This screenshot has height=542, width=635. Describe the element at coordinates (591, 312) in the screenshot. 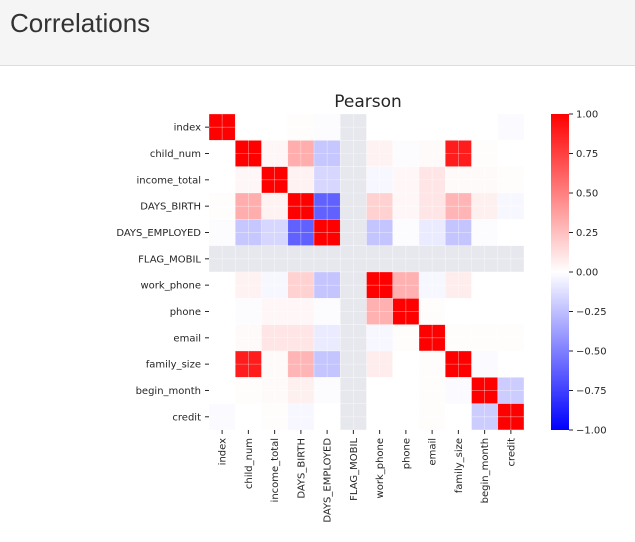

I see `colorbar-tick-label: −0.25` at that location.